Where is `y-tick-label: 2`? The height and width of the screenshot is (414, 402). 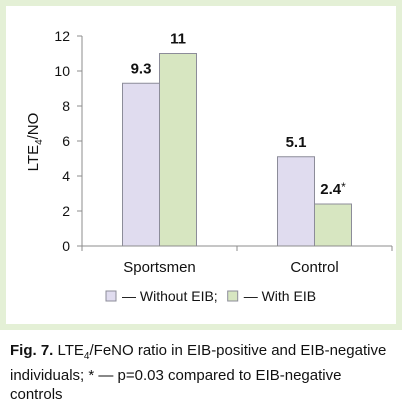
y-tick-label: 2 is located at coordinates (66, 211).